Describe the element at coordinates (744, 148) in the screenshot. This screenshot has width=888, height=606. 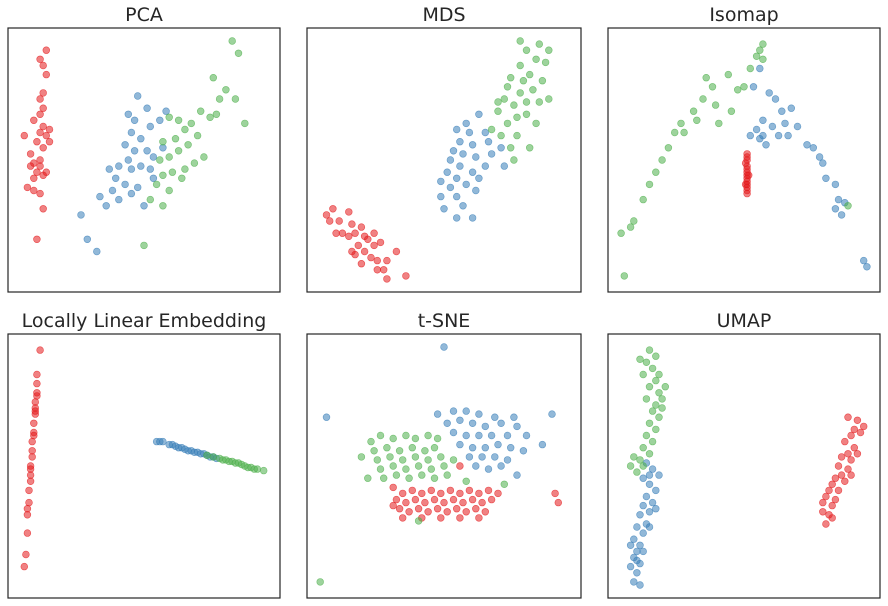
I see `panel-isomap: Isomap` at that location.